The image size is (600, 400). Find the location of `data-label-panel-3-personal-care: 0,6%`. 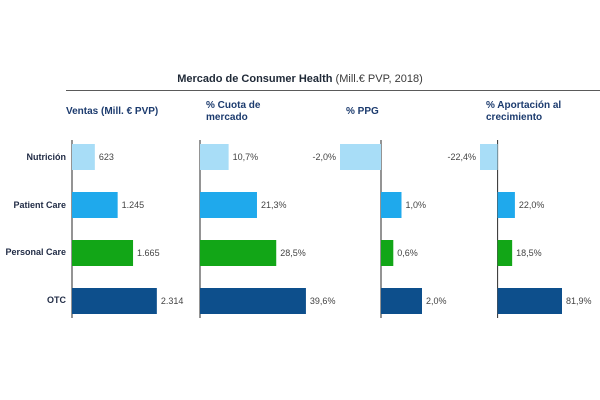

data-label-panel-3-personal-care: 0,6% is located at coordinates (407, 253).